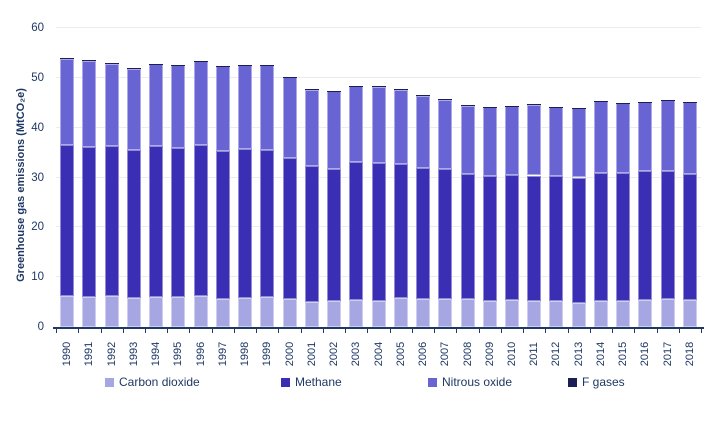  I want to click on bar-1999-nitrous-oxide, so click(267, 108).